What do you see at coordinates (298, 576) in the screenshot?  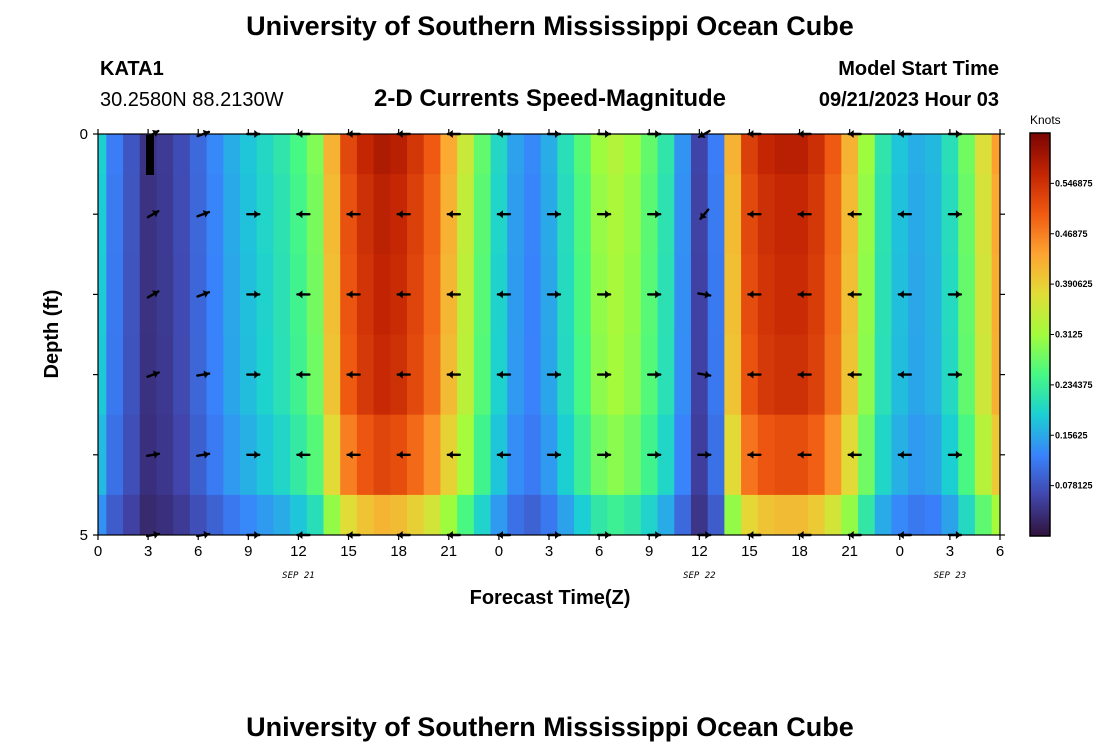 I see `date-label: SEP 21` at bounding box center [298, 576].